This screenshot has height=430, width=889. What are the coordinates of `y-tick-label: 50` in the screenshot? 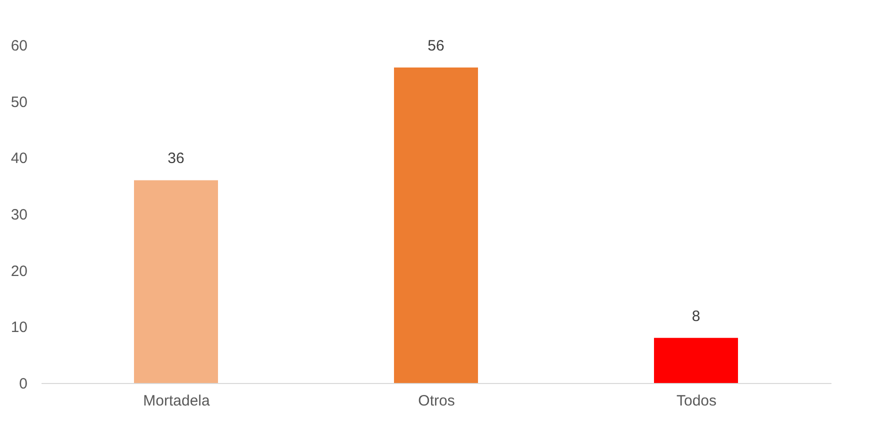 It's located at (19, 102).